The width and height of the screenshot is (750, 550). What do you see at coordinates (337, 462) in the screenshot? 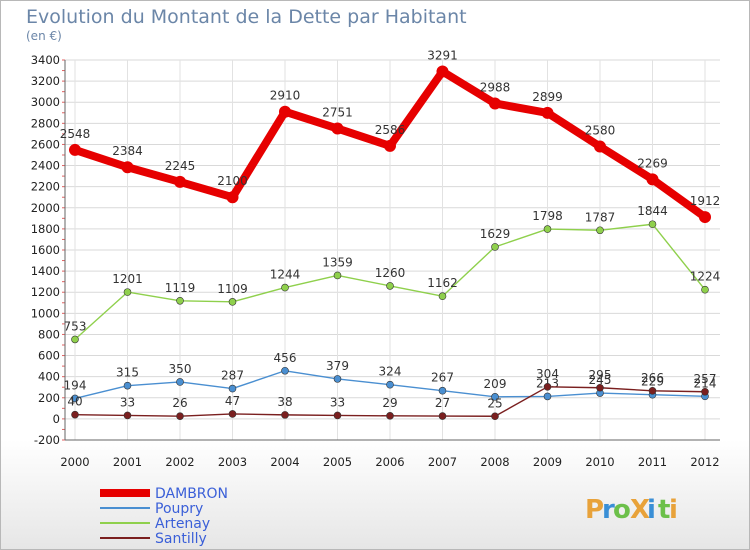
I see `x-tick-label: 2005` at bounding box center [337, 462].